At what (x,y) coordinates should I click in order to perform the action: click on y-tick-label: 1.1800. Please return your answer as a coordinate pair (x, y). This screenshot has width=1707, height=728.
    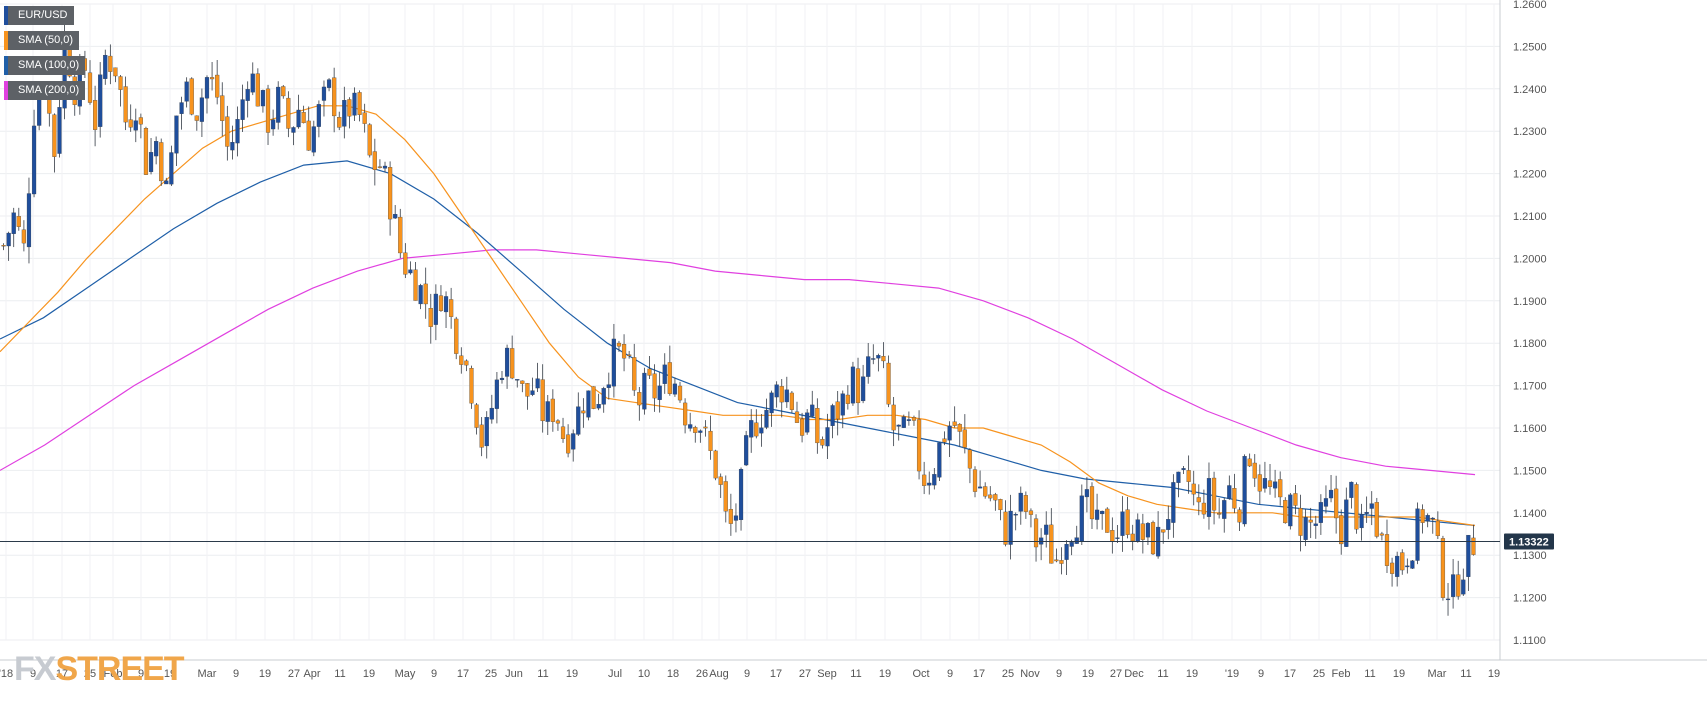
    Looking at the image, I should click on (1530, 344).